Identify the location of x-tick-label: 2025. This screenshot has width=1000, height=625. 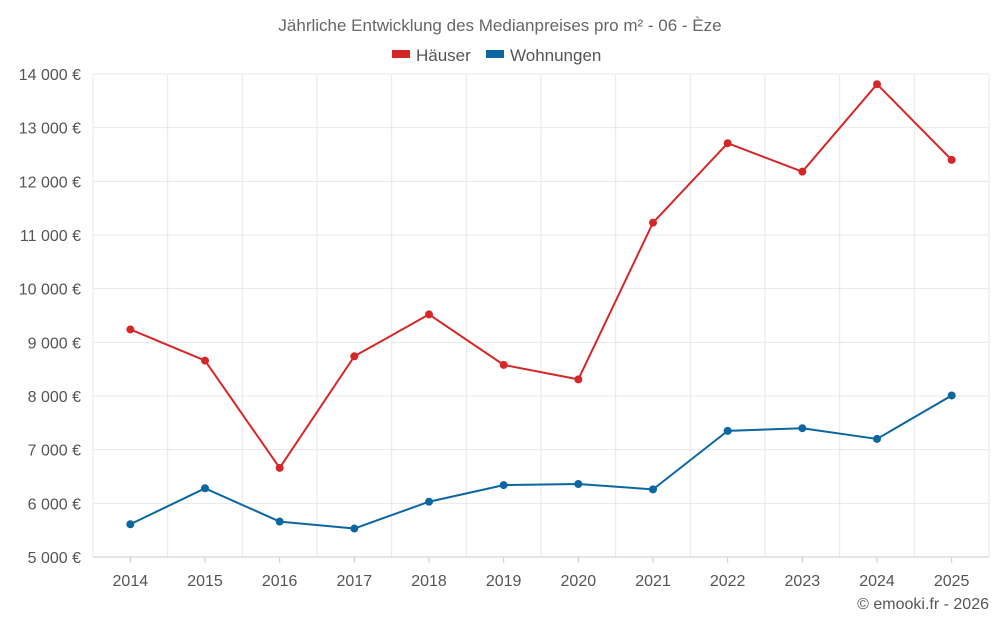
(952, 581).